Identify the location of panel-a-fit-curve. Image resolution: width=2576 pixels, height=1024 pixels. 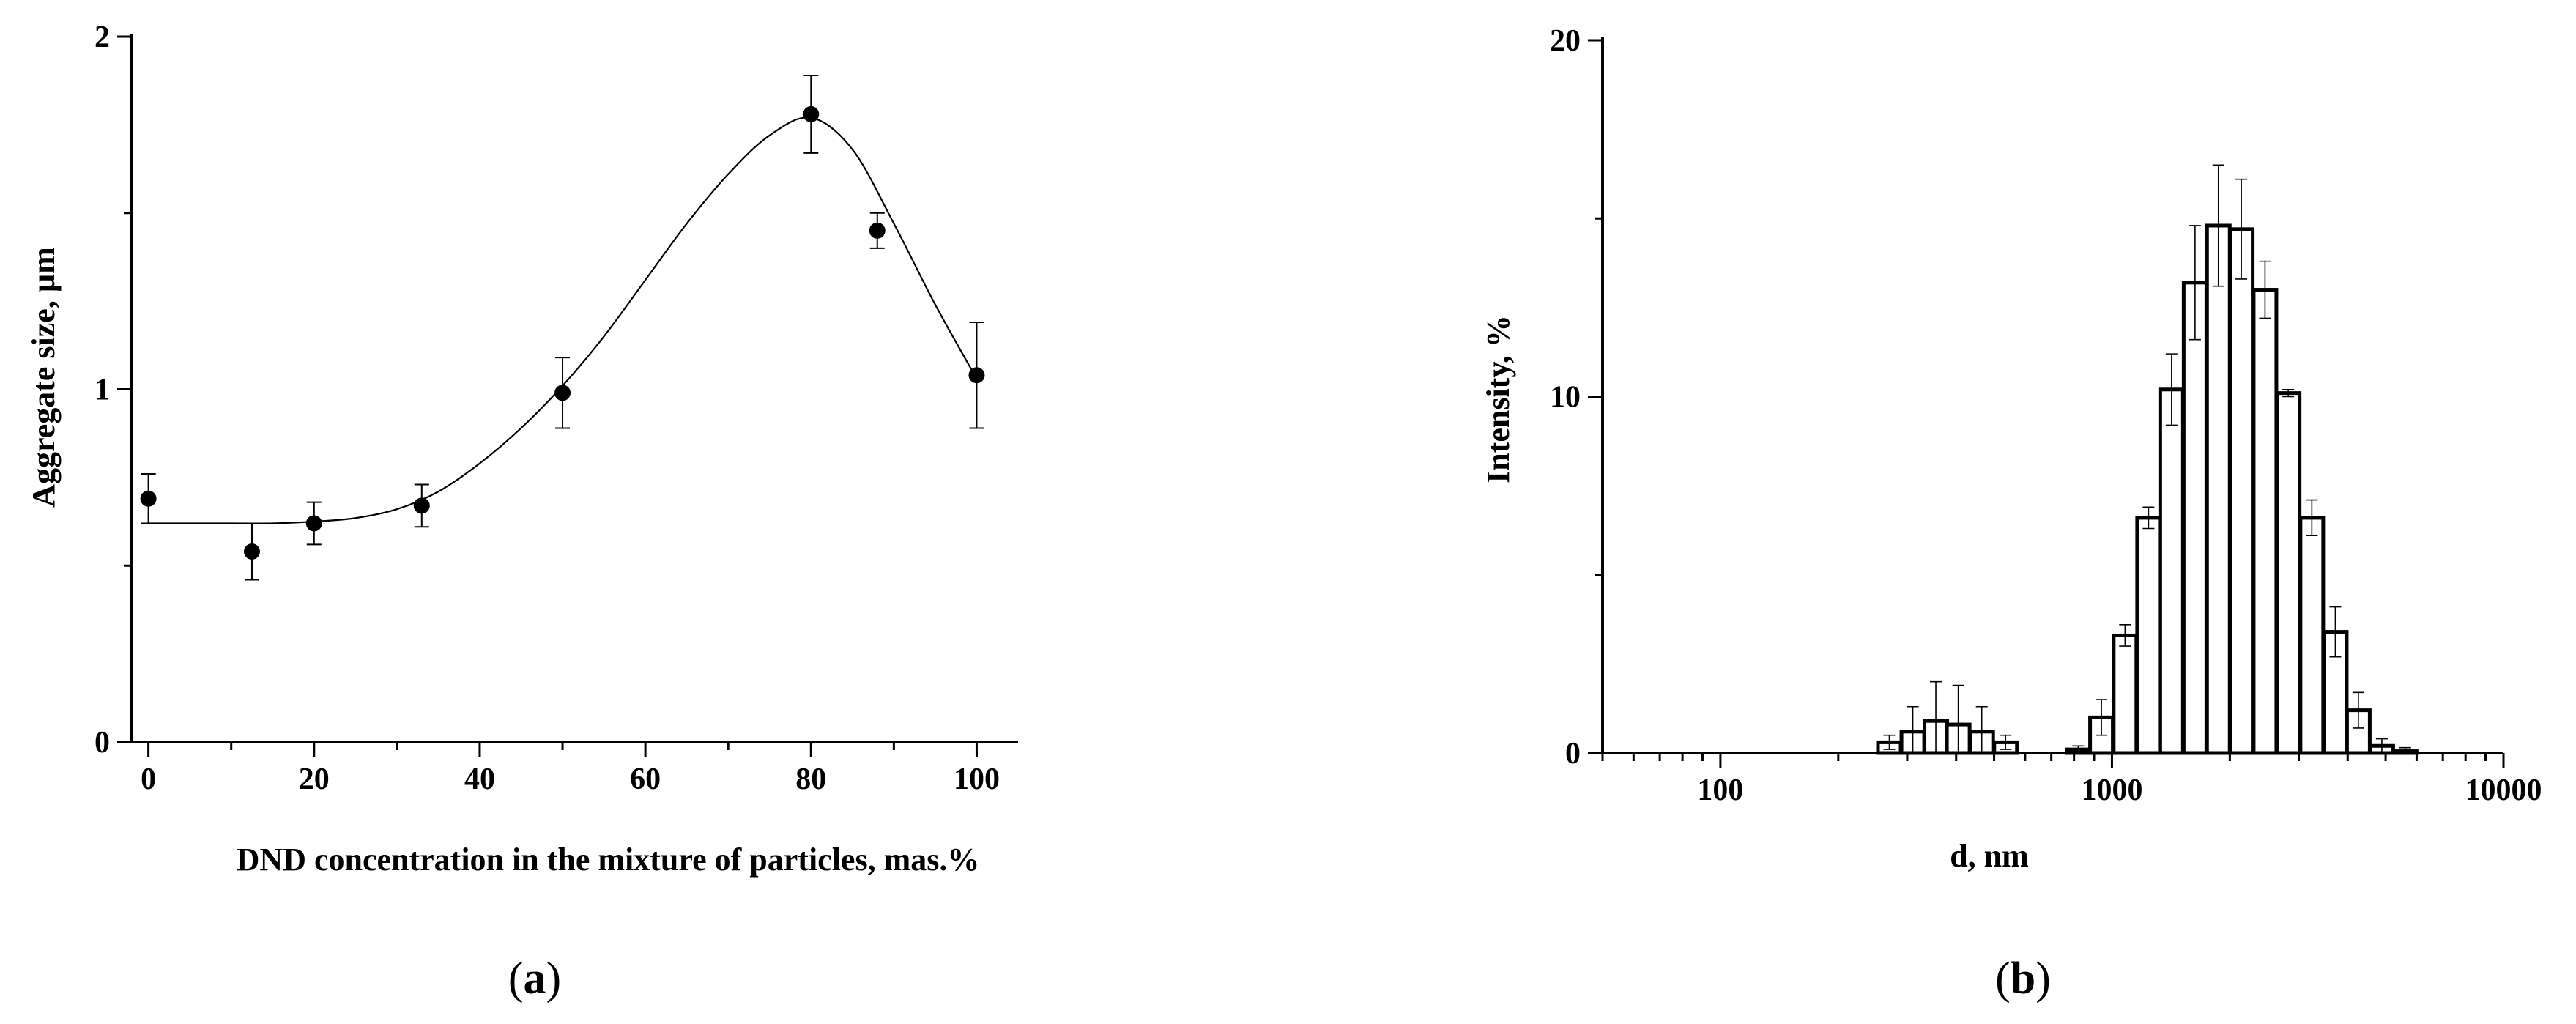
(563, 320).